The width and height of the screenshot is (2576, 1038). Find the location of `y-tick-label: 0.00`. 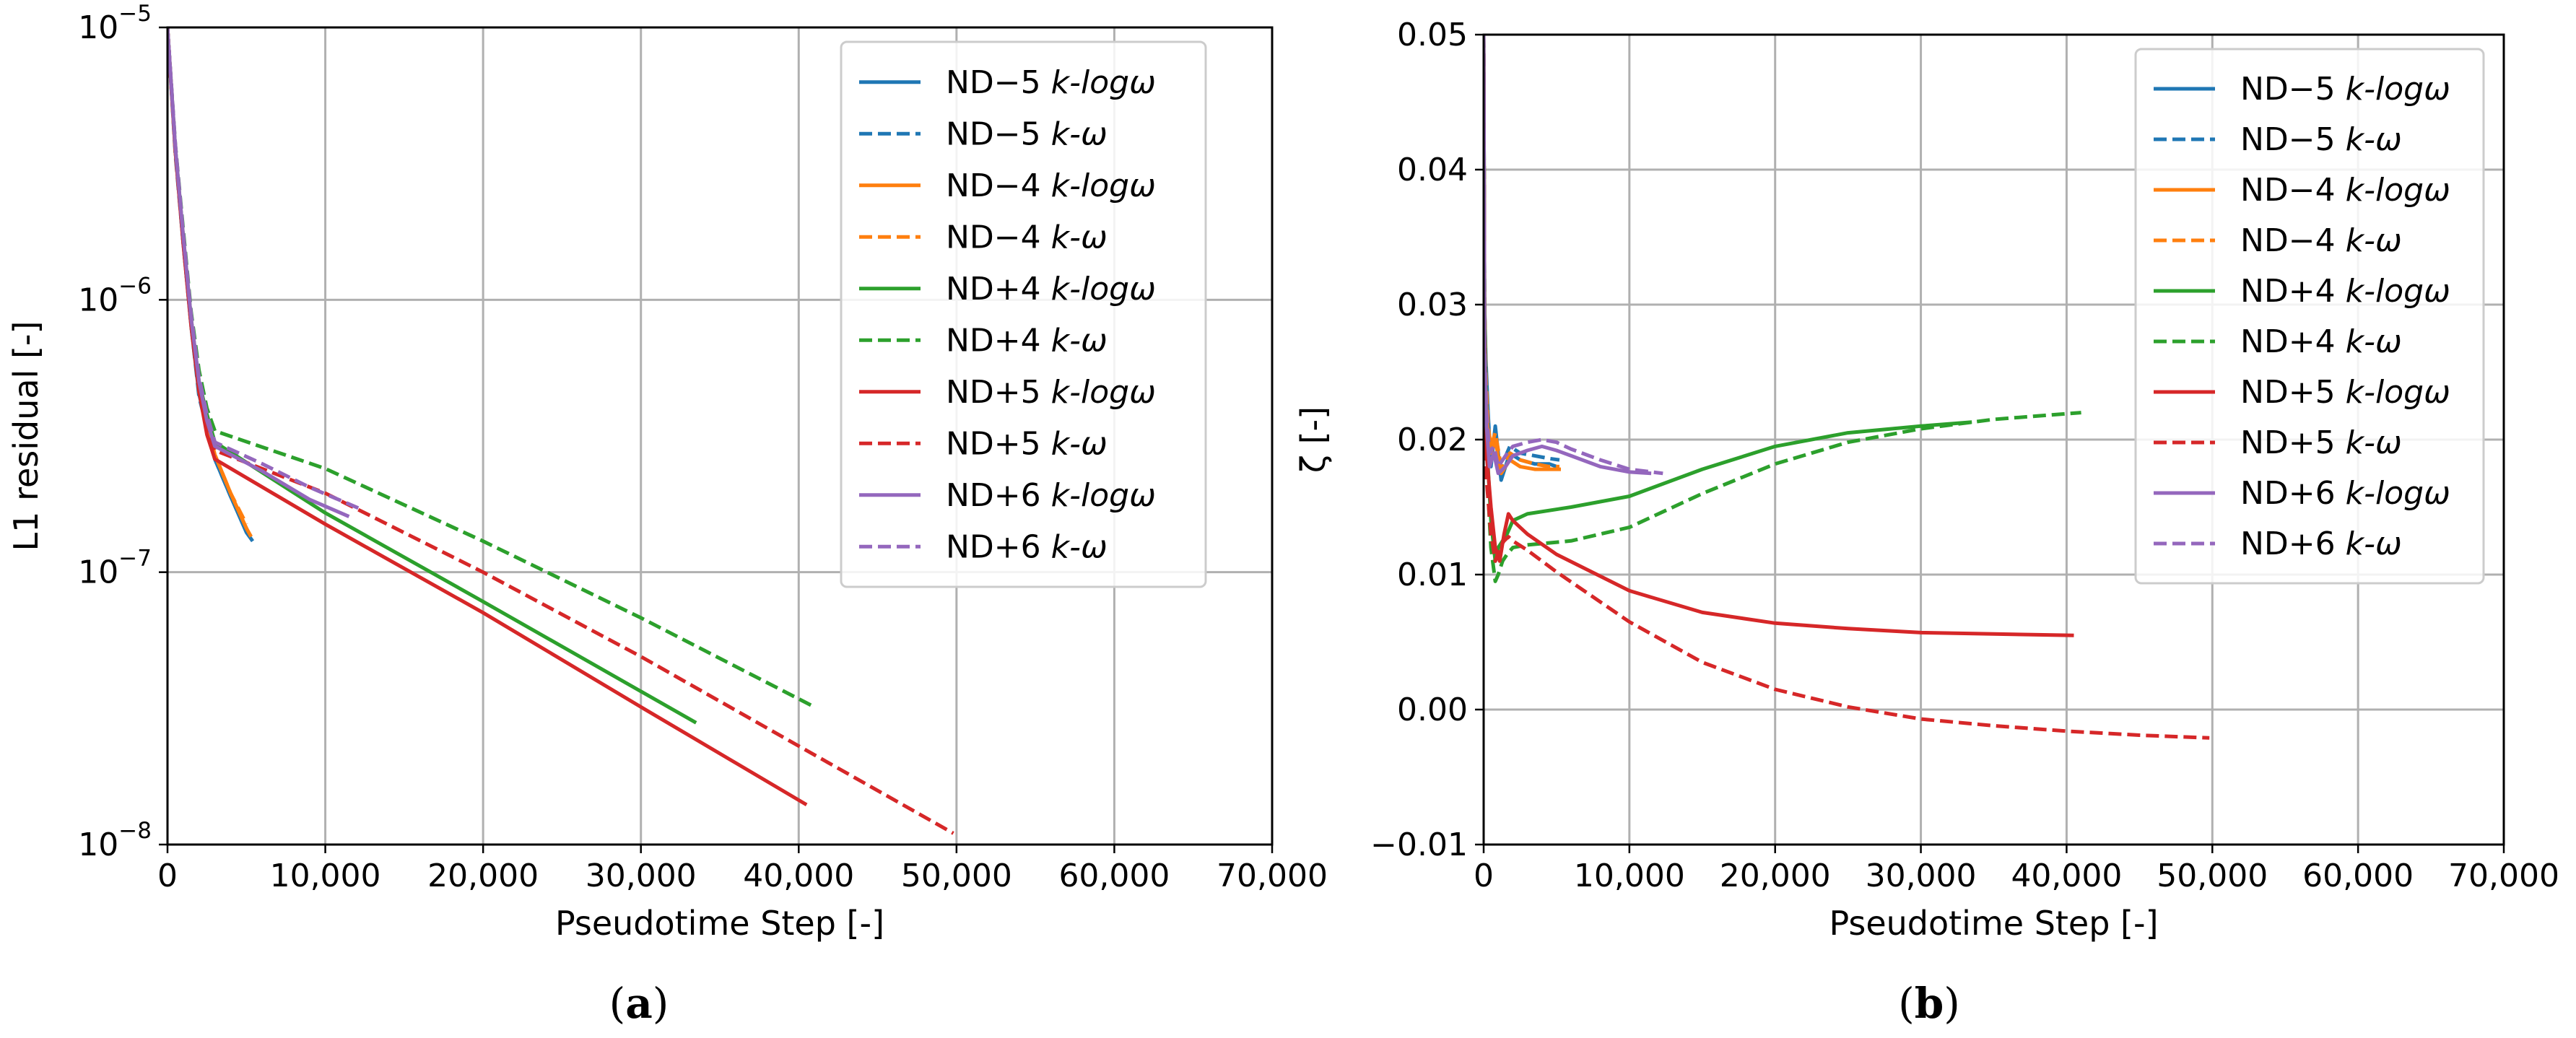

y-tick-label: 0.00 is located at coordinates (1432, 710).